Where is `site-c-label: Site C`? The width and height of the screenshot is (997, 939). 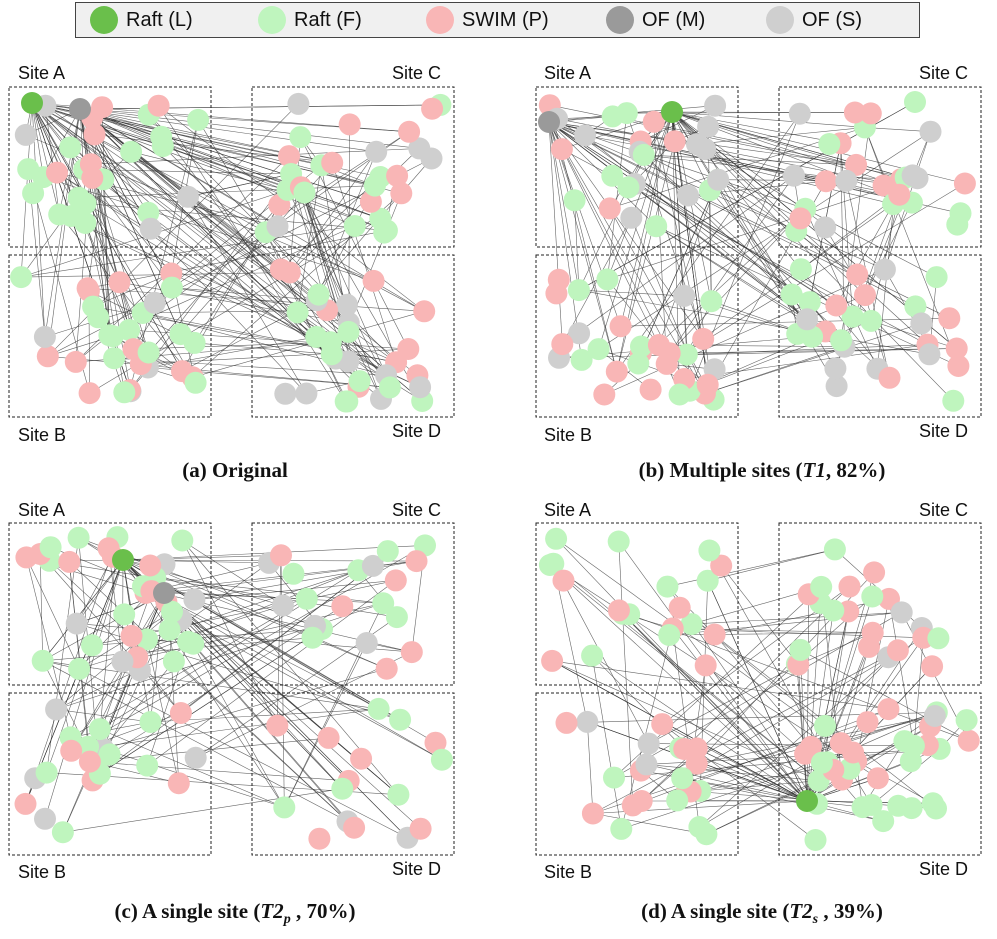 site-c-label: Site C is located at coordinates (417, 73).